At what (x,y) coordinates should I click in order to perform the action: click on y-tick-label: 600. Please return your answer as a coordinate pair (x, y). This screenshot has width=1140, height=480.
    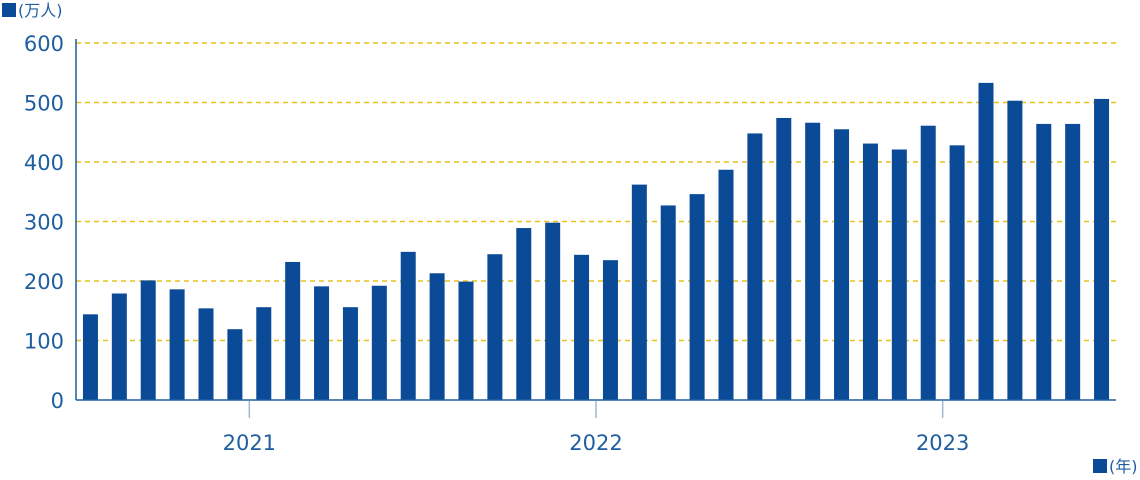
    Looking at the image, I should click on (44, 44).